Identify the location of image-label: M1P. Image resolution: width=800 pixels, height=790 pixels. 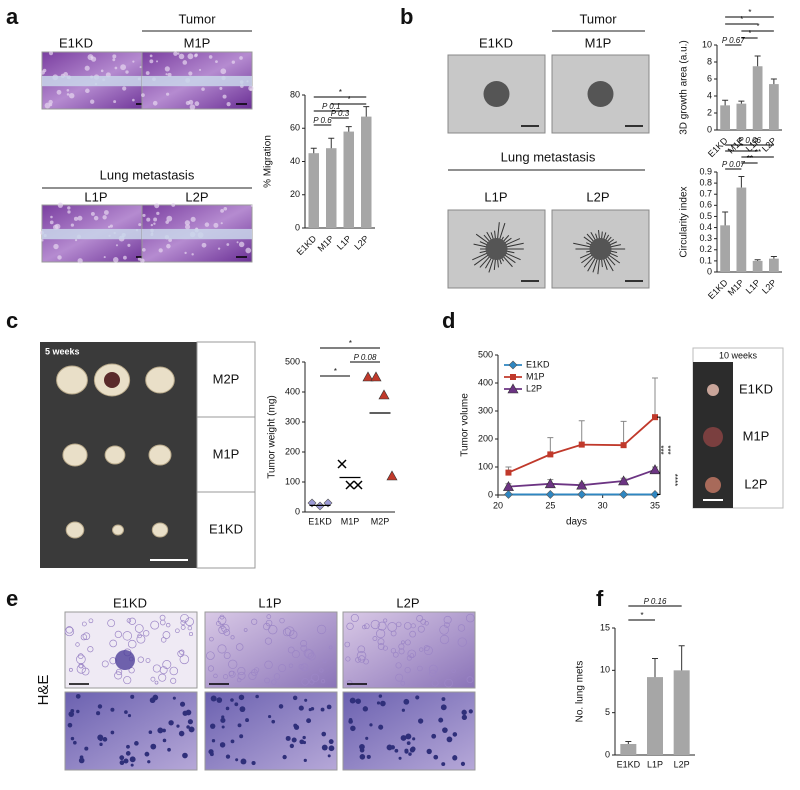
(197, 42).